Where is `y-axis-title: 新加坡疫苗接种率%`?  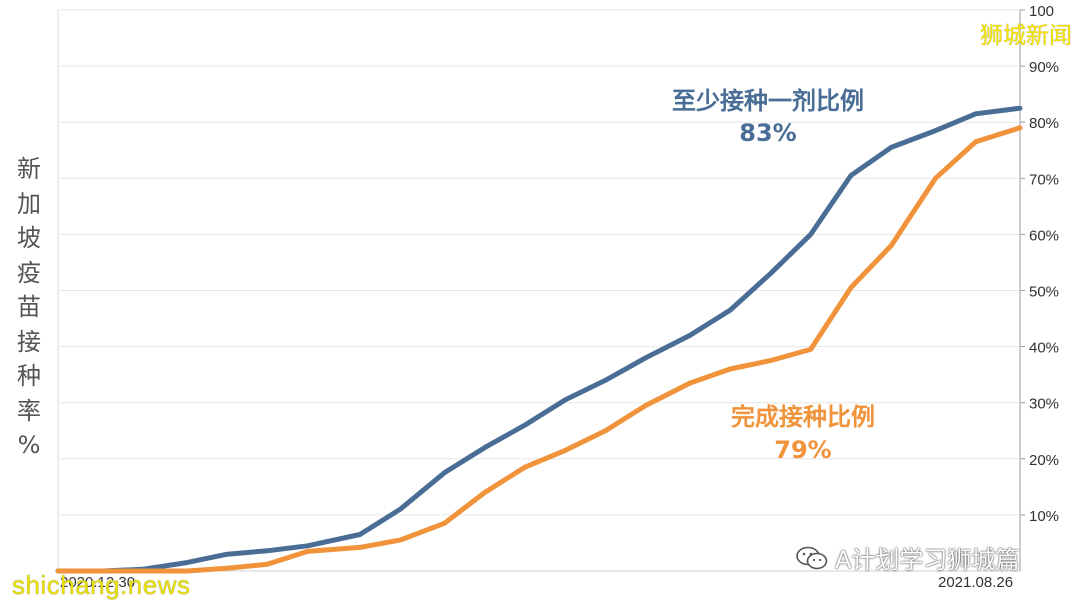
y-axis-title: 新加坡疫苗接种率% is located at coordinates (29, 307).